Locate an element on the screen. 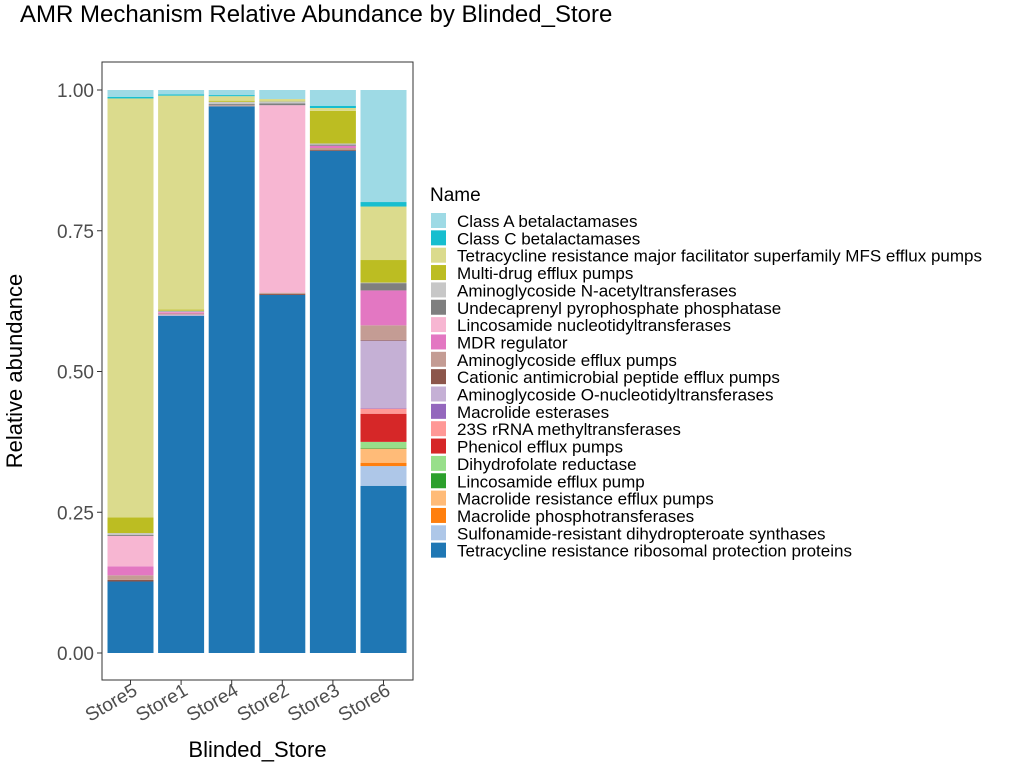 This screenshot has width=1024, height=768. x-tick-label: Store2 is located at coordinates (263, 703).